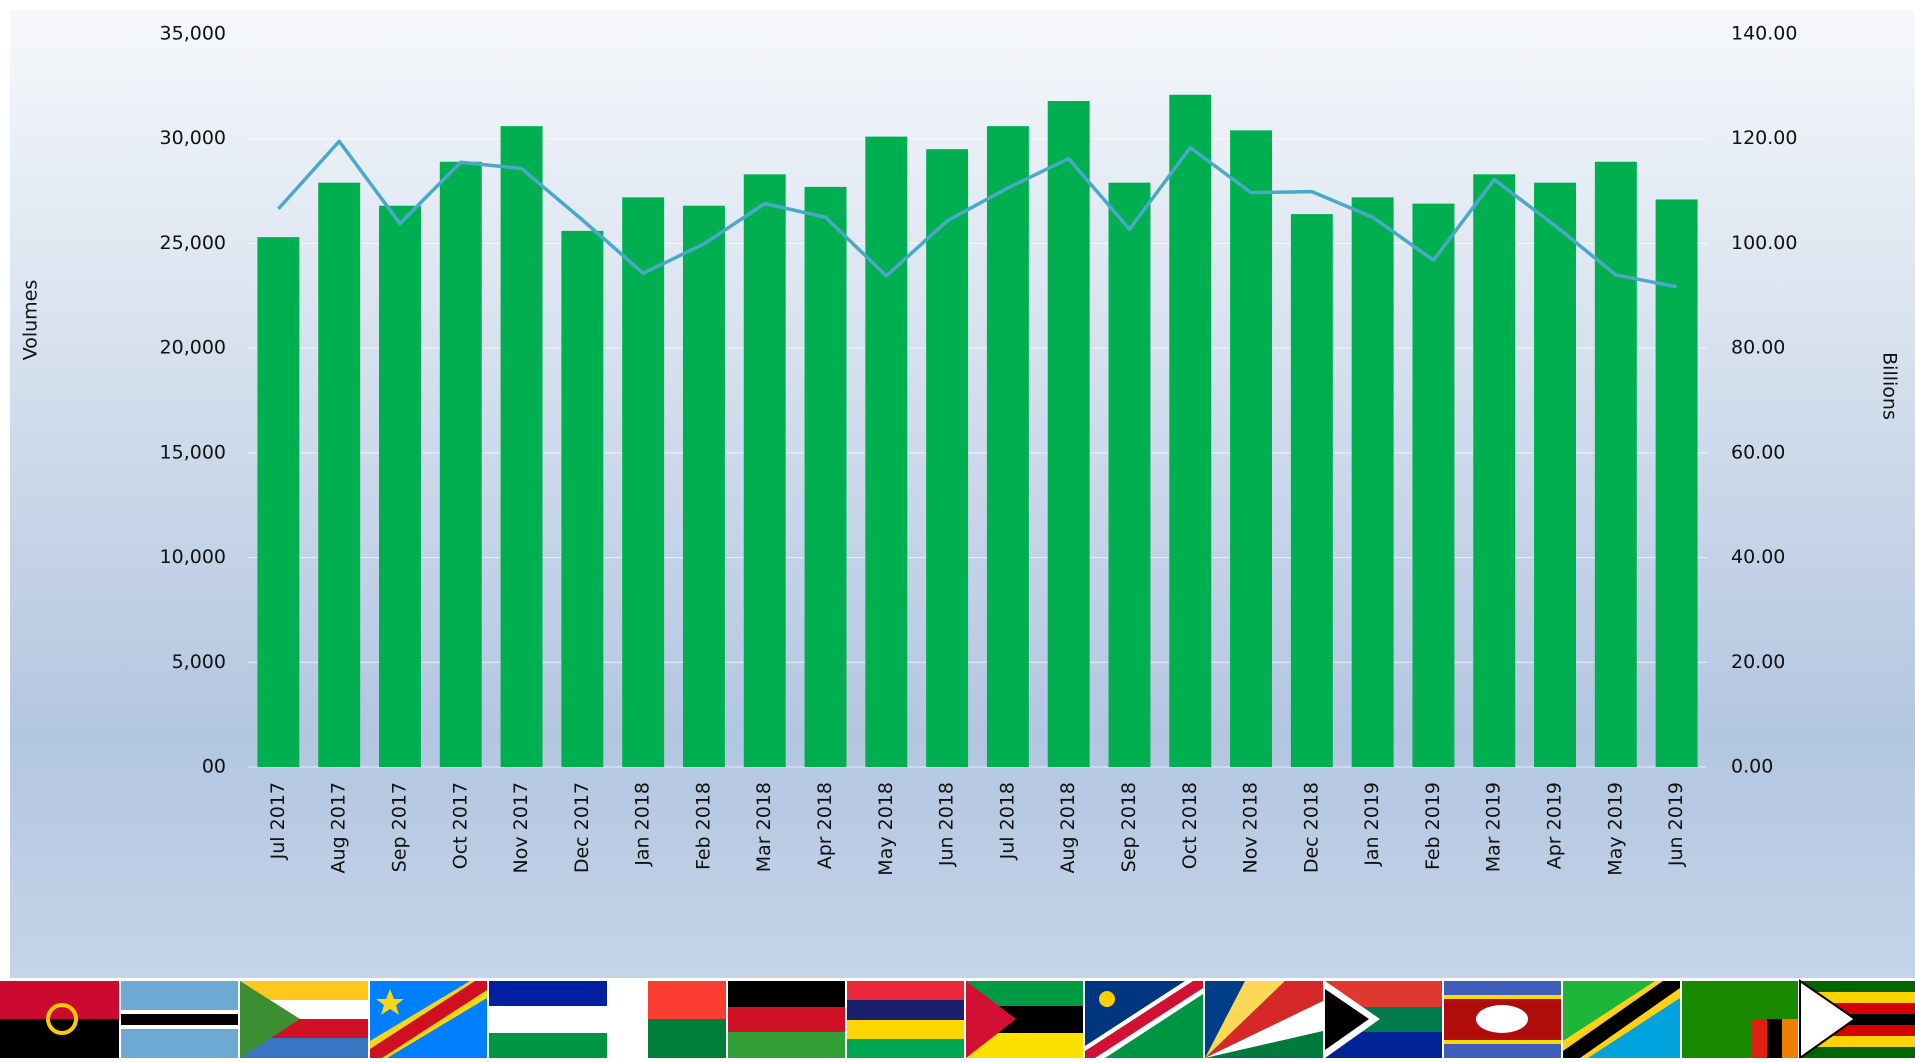  What do you see at coordinates (1676, 824) in the screenshot?
I see `x-tick-label: Jun 2019` at bounding box center [1676, 824].